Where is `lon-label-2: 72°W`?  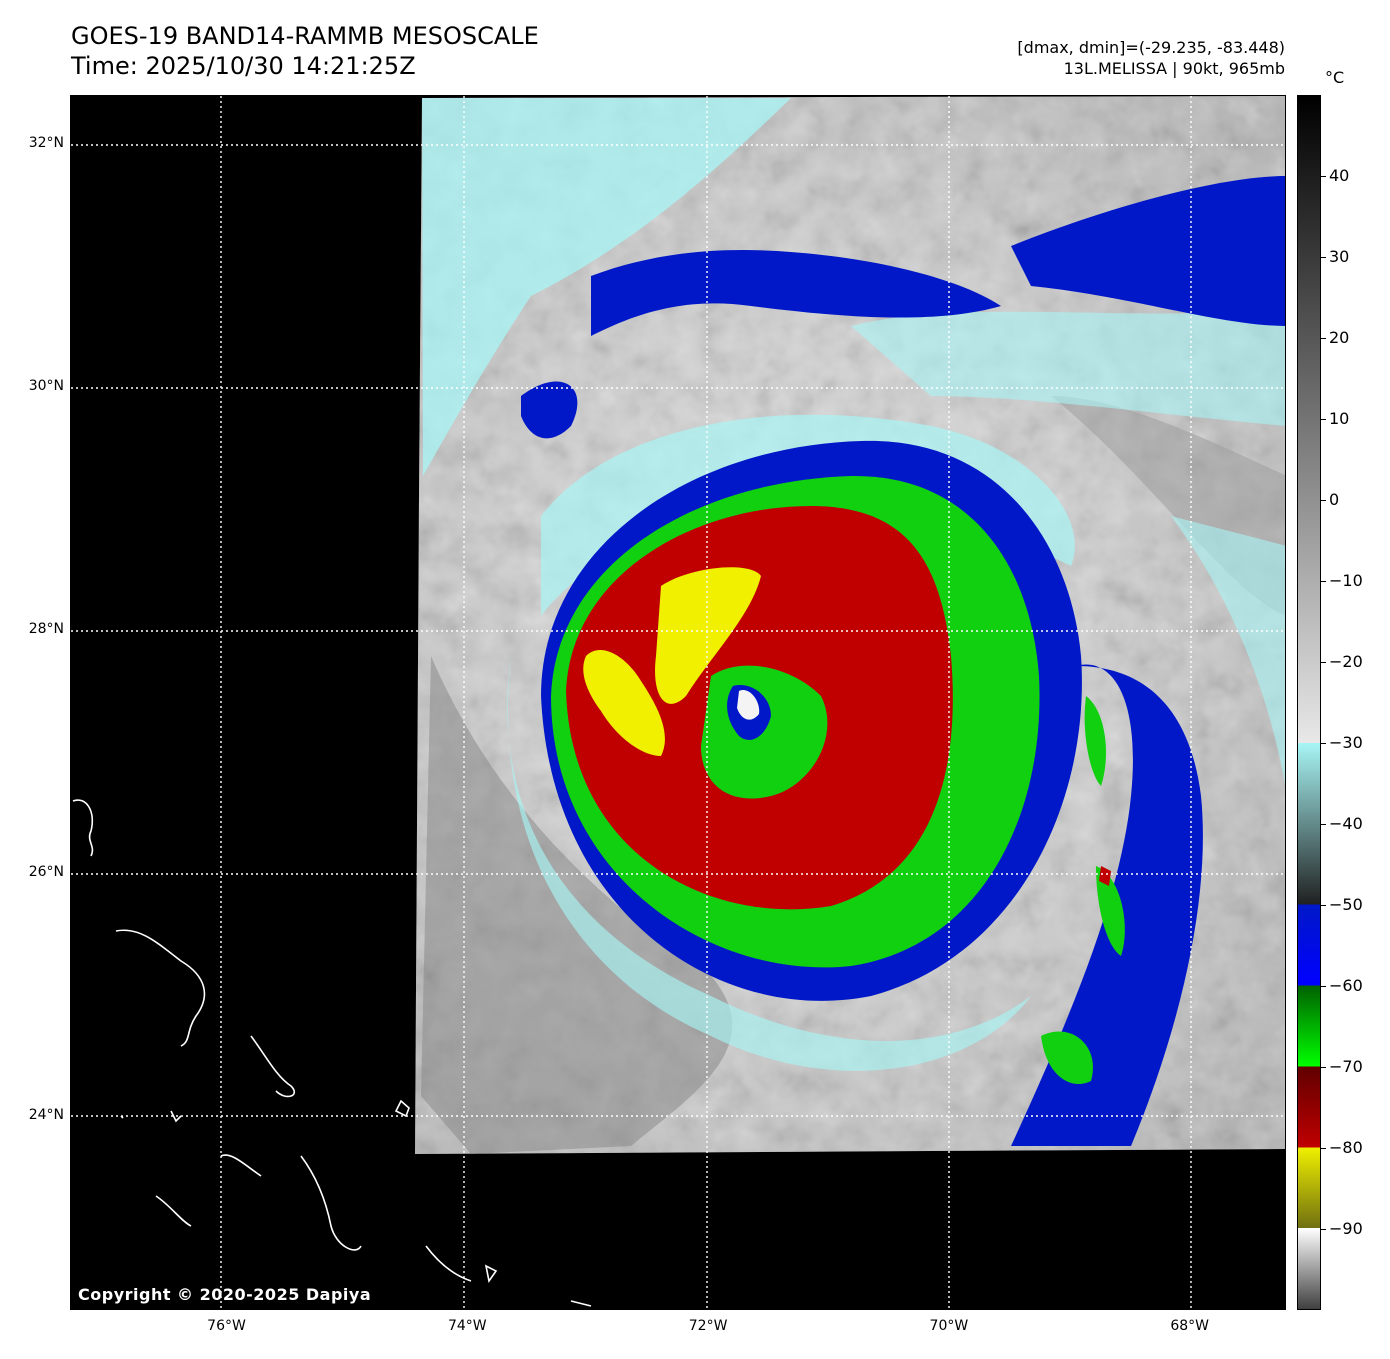 lon-label-2: 72°W is located at coordinates (708, 1326).